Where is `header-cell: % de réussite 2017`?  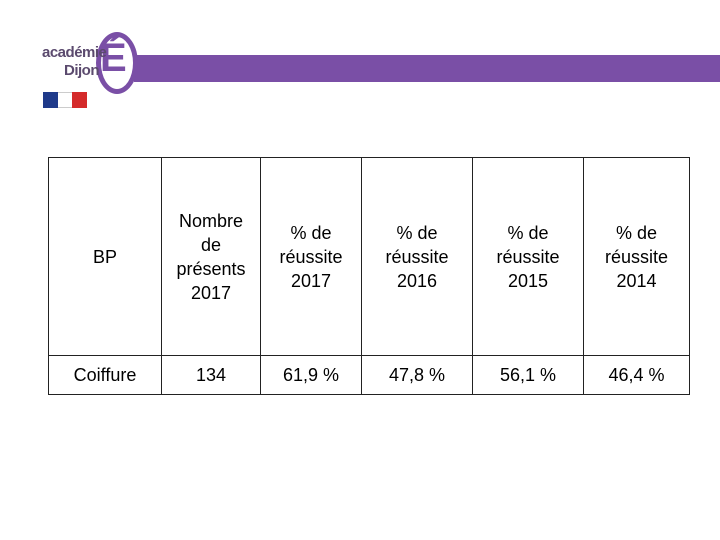 header-cell: % de réussite 2017 is located at coordinates (311, 256).